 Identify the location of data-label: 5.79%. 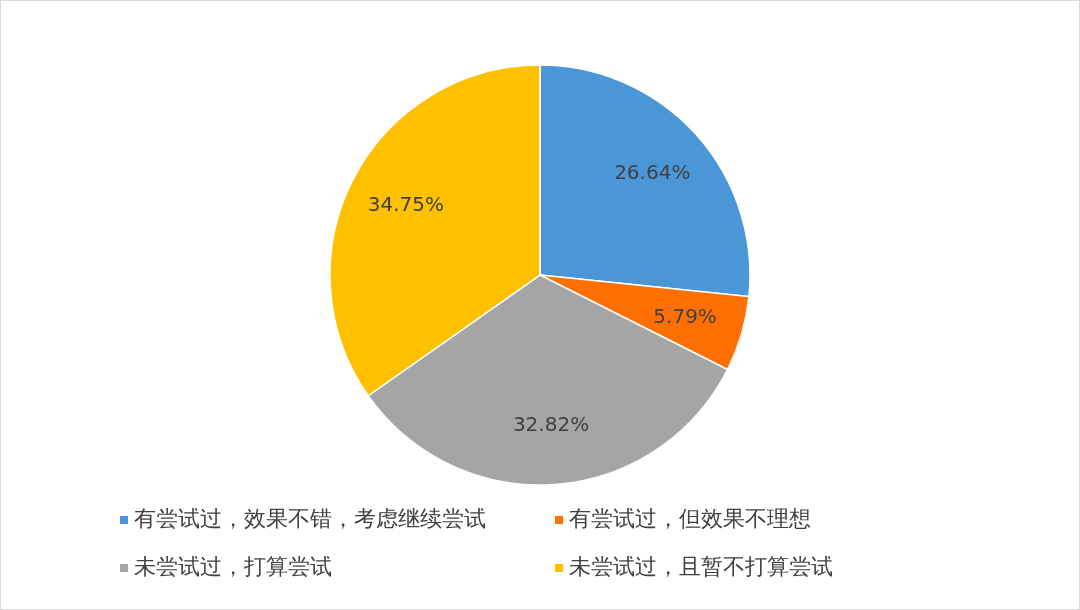
(685, 316).